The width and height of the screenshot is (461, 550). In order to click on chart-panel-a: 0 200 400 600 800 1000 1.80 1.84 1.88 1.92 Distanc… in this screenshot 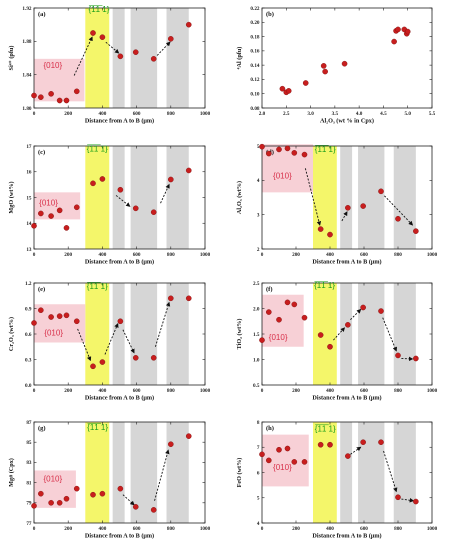, I will do `click(109, 64)`.